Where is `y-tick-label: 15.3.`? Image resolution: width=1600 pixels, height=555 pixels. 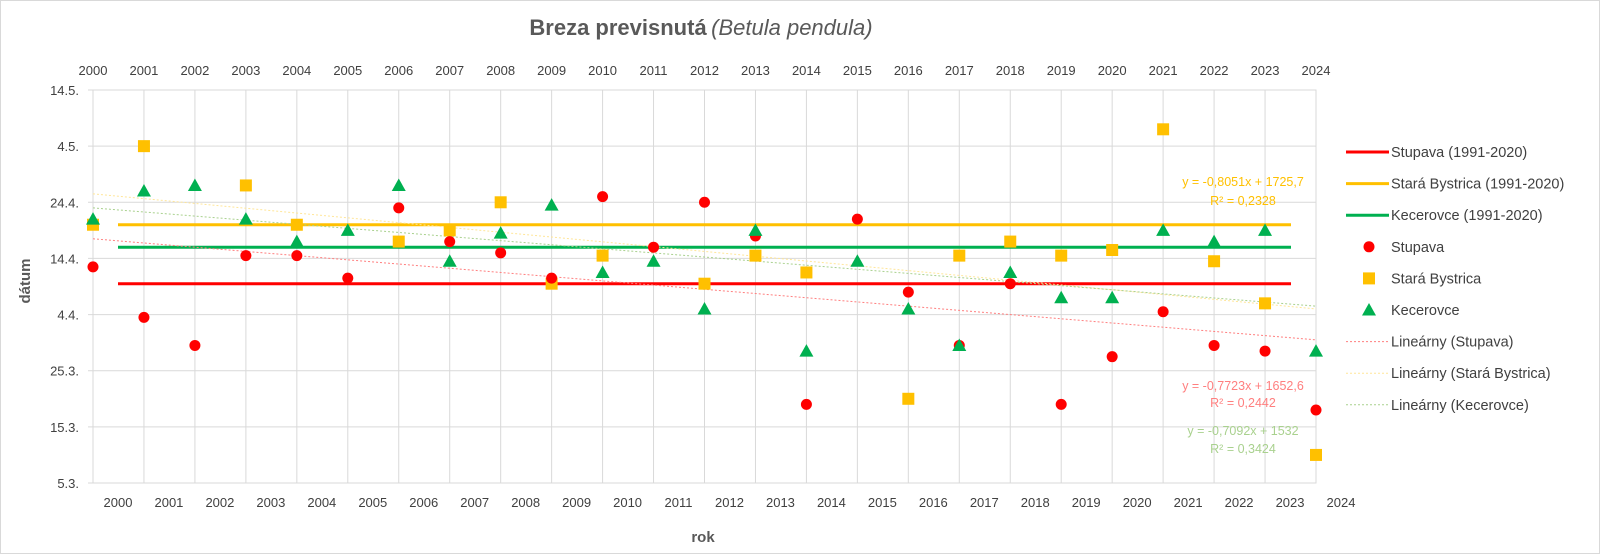 y-tick-label: 15.3. is located at coordinates (64, 427).